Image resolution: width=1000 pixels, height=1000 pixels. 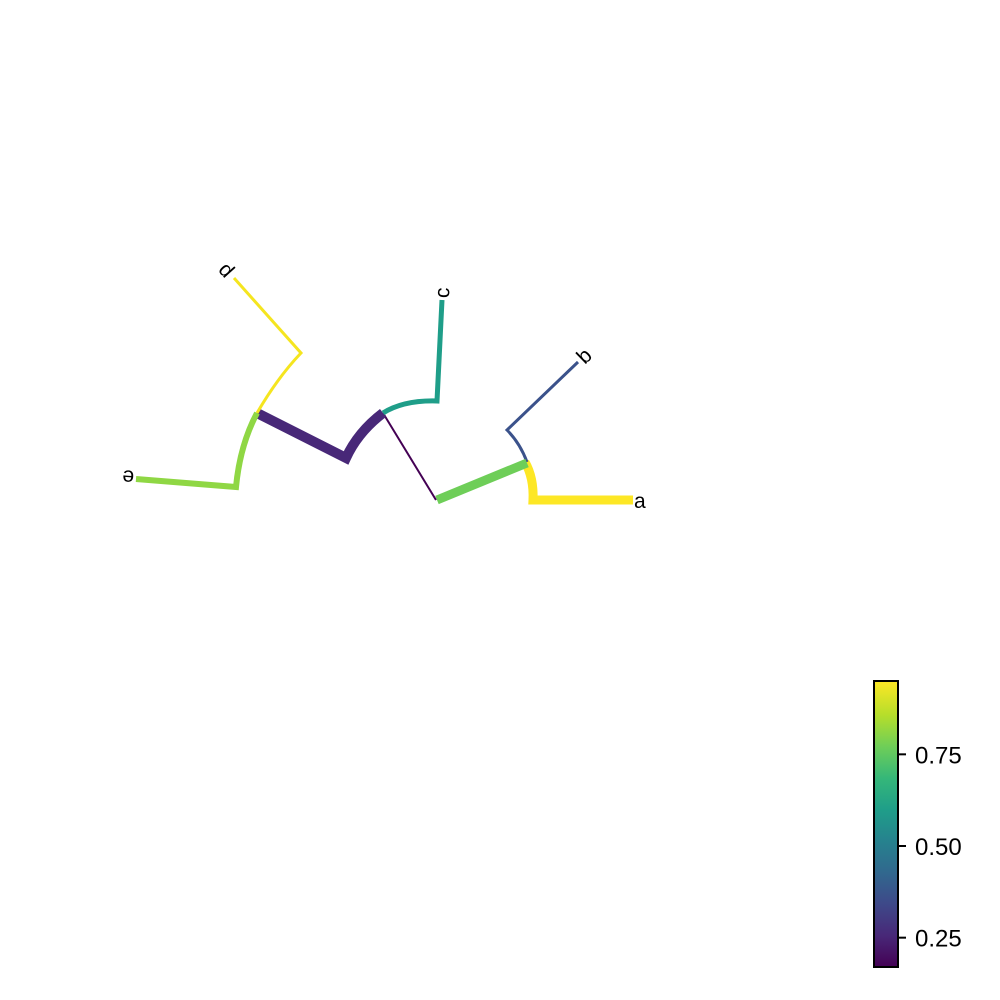 What do you see at coordinates (413, 357) in the screenshot?
I see `branch-c` at bounding box center [413, 357].